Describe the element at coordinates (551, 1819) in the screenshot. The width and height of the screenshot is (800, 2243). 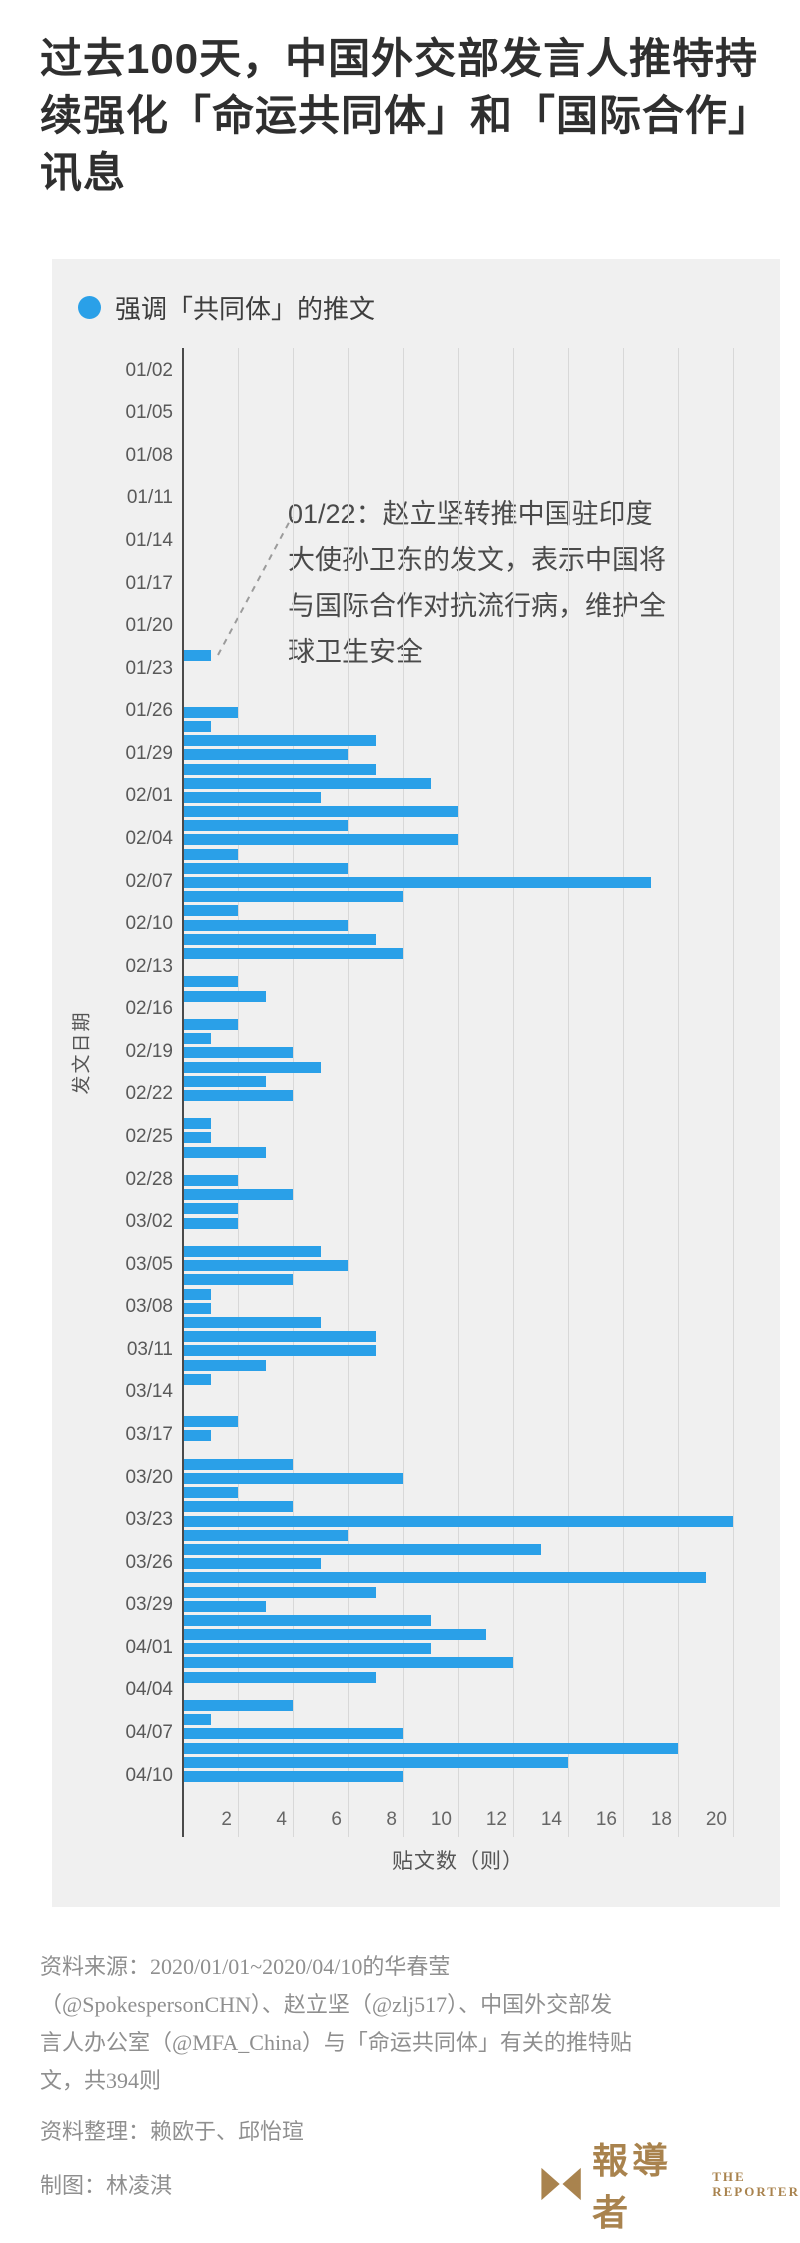
I see `xtick-14: 14` at that location.